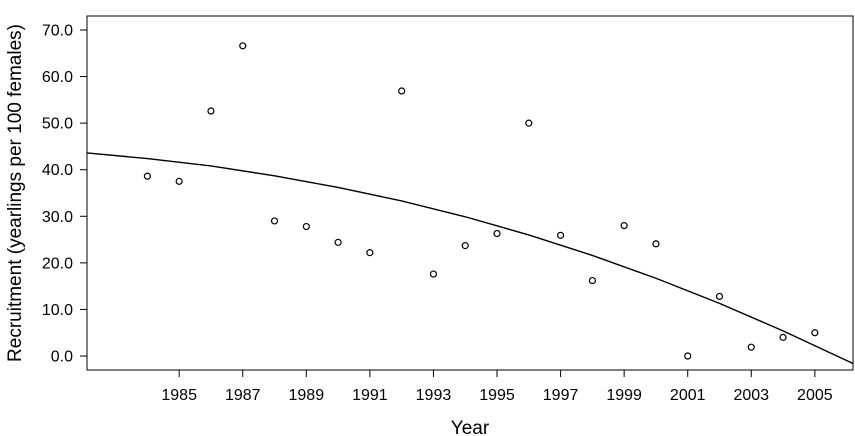 This screenshot has height=436, width=855. I want to click on x-tick-label: 1997, so click(561, 395).